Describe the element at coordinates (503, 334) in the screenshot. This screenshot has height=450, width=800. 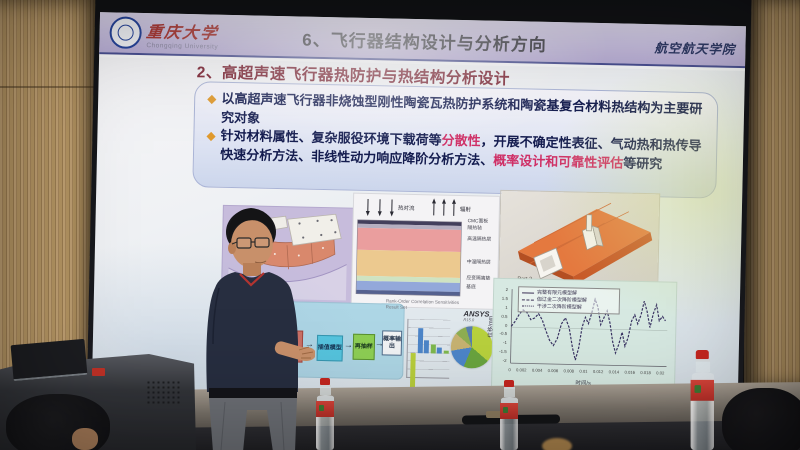
I see `y-tick-label: -0.5` at that location.